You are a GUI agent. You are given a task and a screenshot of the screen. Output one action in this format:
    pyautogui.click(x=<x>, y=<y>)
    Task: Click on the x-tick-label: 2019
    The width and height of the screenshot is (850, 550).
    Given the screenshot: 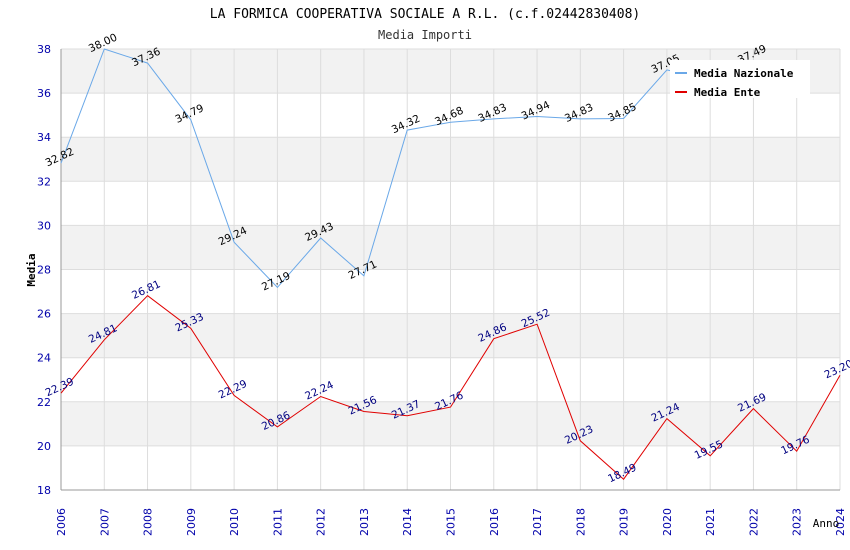 What is the action you would take?
    pyautogui.click(x=624, y=522)
    